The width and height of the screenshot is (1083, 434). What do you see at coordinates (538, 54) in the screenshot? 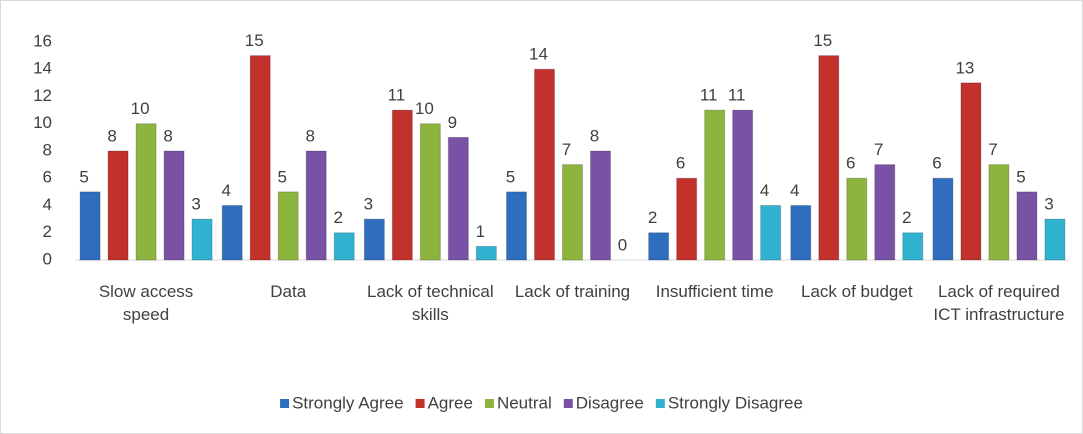
I see `data-label: 14` at bounding box center [538, 54].